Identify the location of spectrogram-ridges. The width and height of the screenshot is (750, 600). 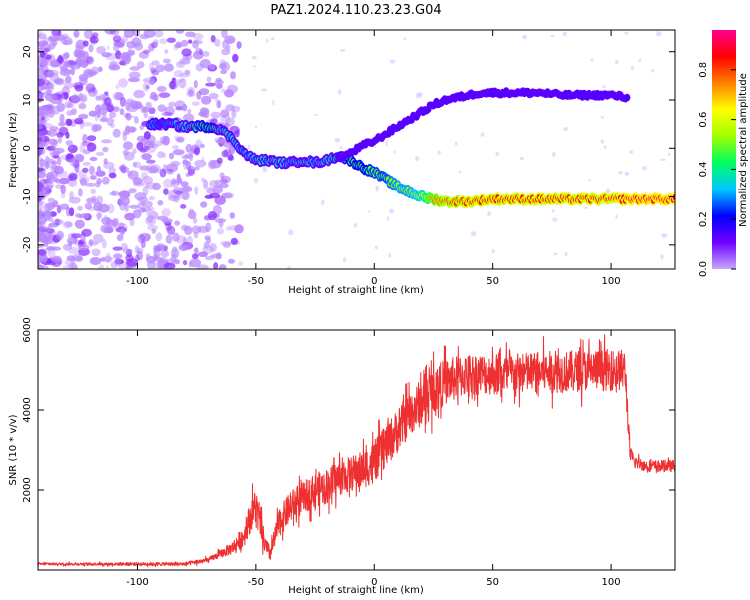
(410, 148).